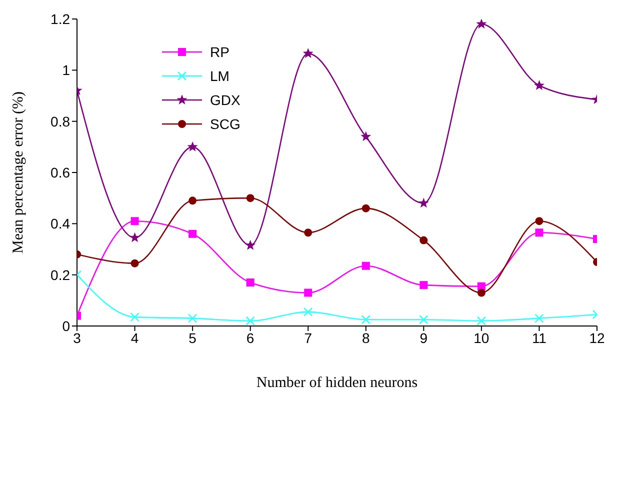 This screenshot has width=617, height=489. Describe the element at coordinates (134, 338) in the screenshot. I see `x-tick-label: 4` at that location.